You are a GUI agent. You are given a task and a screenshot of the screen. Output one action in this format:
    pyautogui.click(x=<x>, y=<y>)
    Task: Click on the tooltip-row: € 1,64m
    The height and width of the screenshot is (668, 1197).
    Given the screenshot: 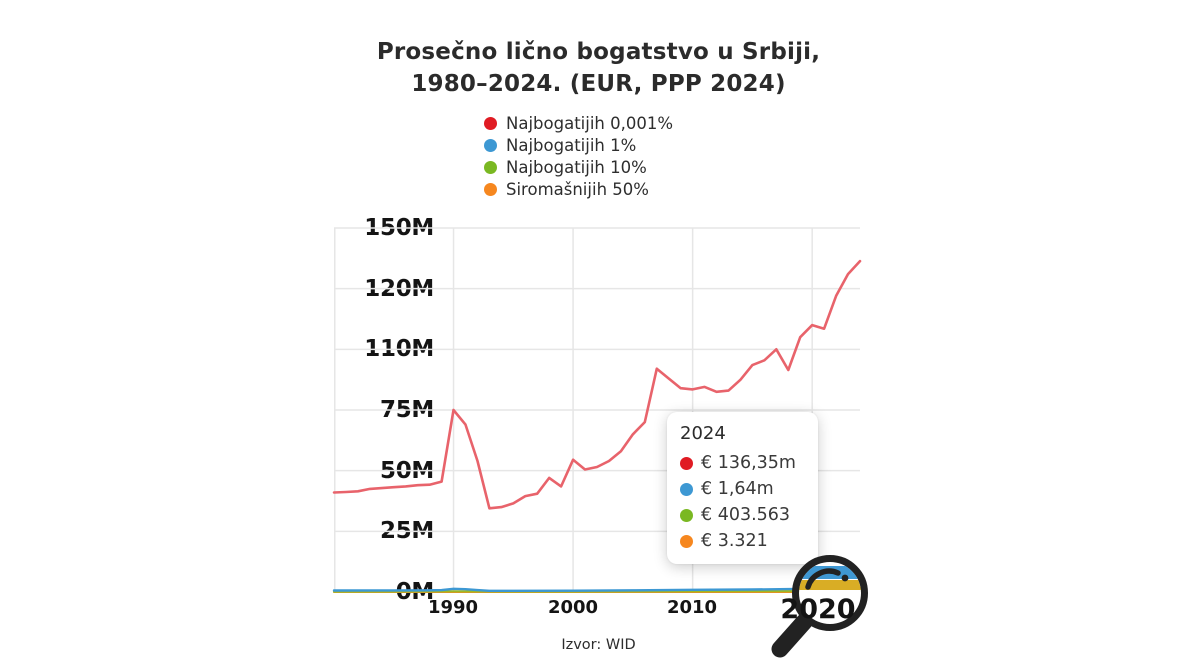 What is the action you would take?
    pyautogui.click(x=743, y=489)
    